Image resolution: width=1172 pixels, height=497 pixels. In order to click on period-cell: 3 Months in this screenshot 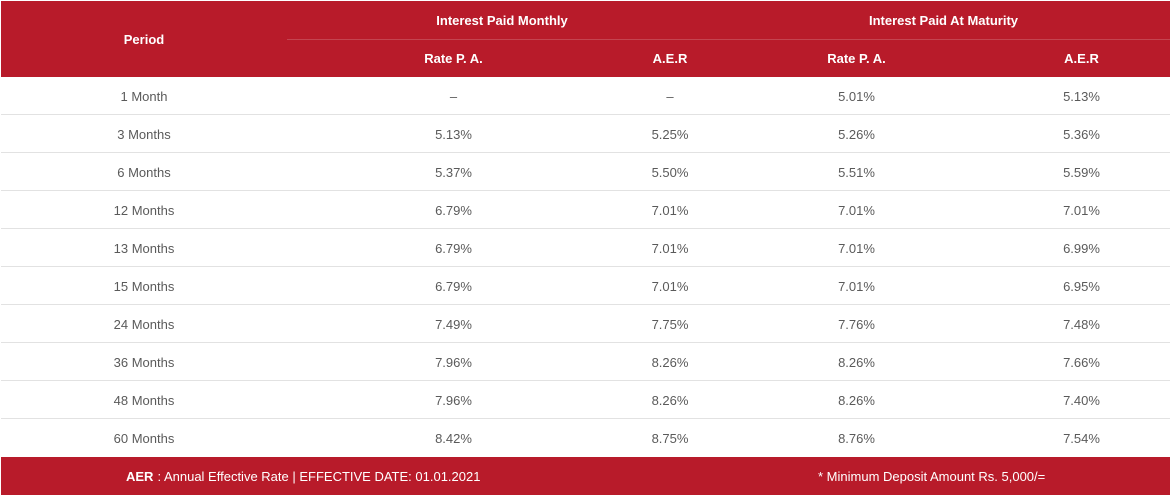, I will do `click(144, 134)`.